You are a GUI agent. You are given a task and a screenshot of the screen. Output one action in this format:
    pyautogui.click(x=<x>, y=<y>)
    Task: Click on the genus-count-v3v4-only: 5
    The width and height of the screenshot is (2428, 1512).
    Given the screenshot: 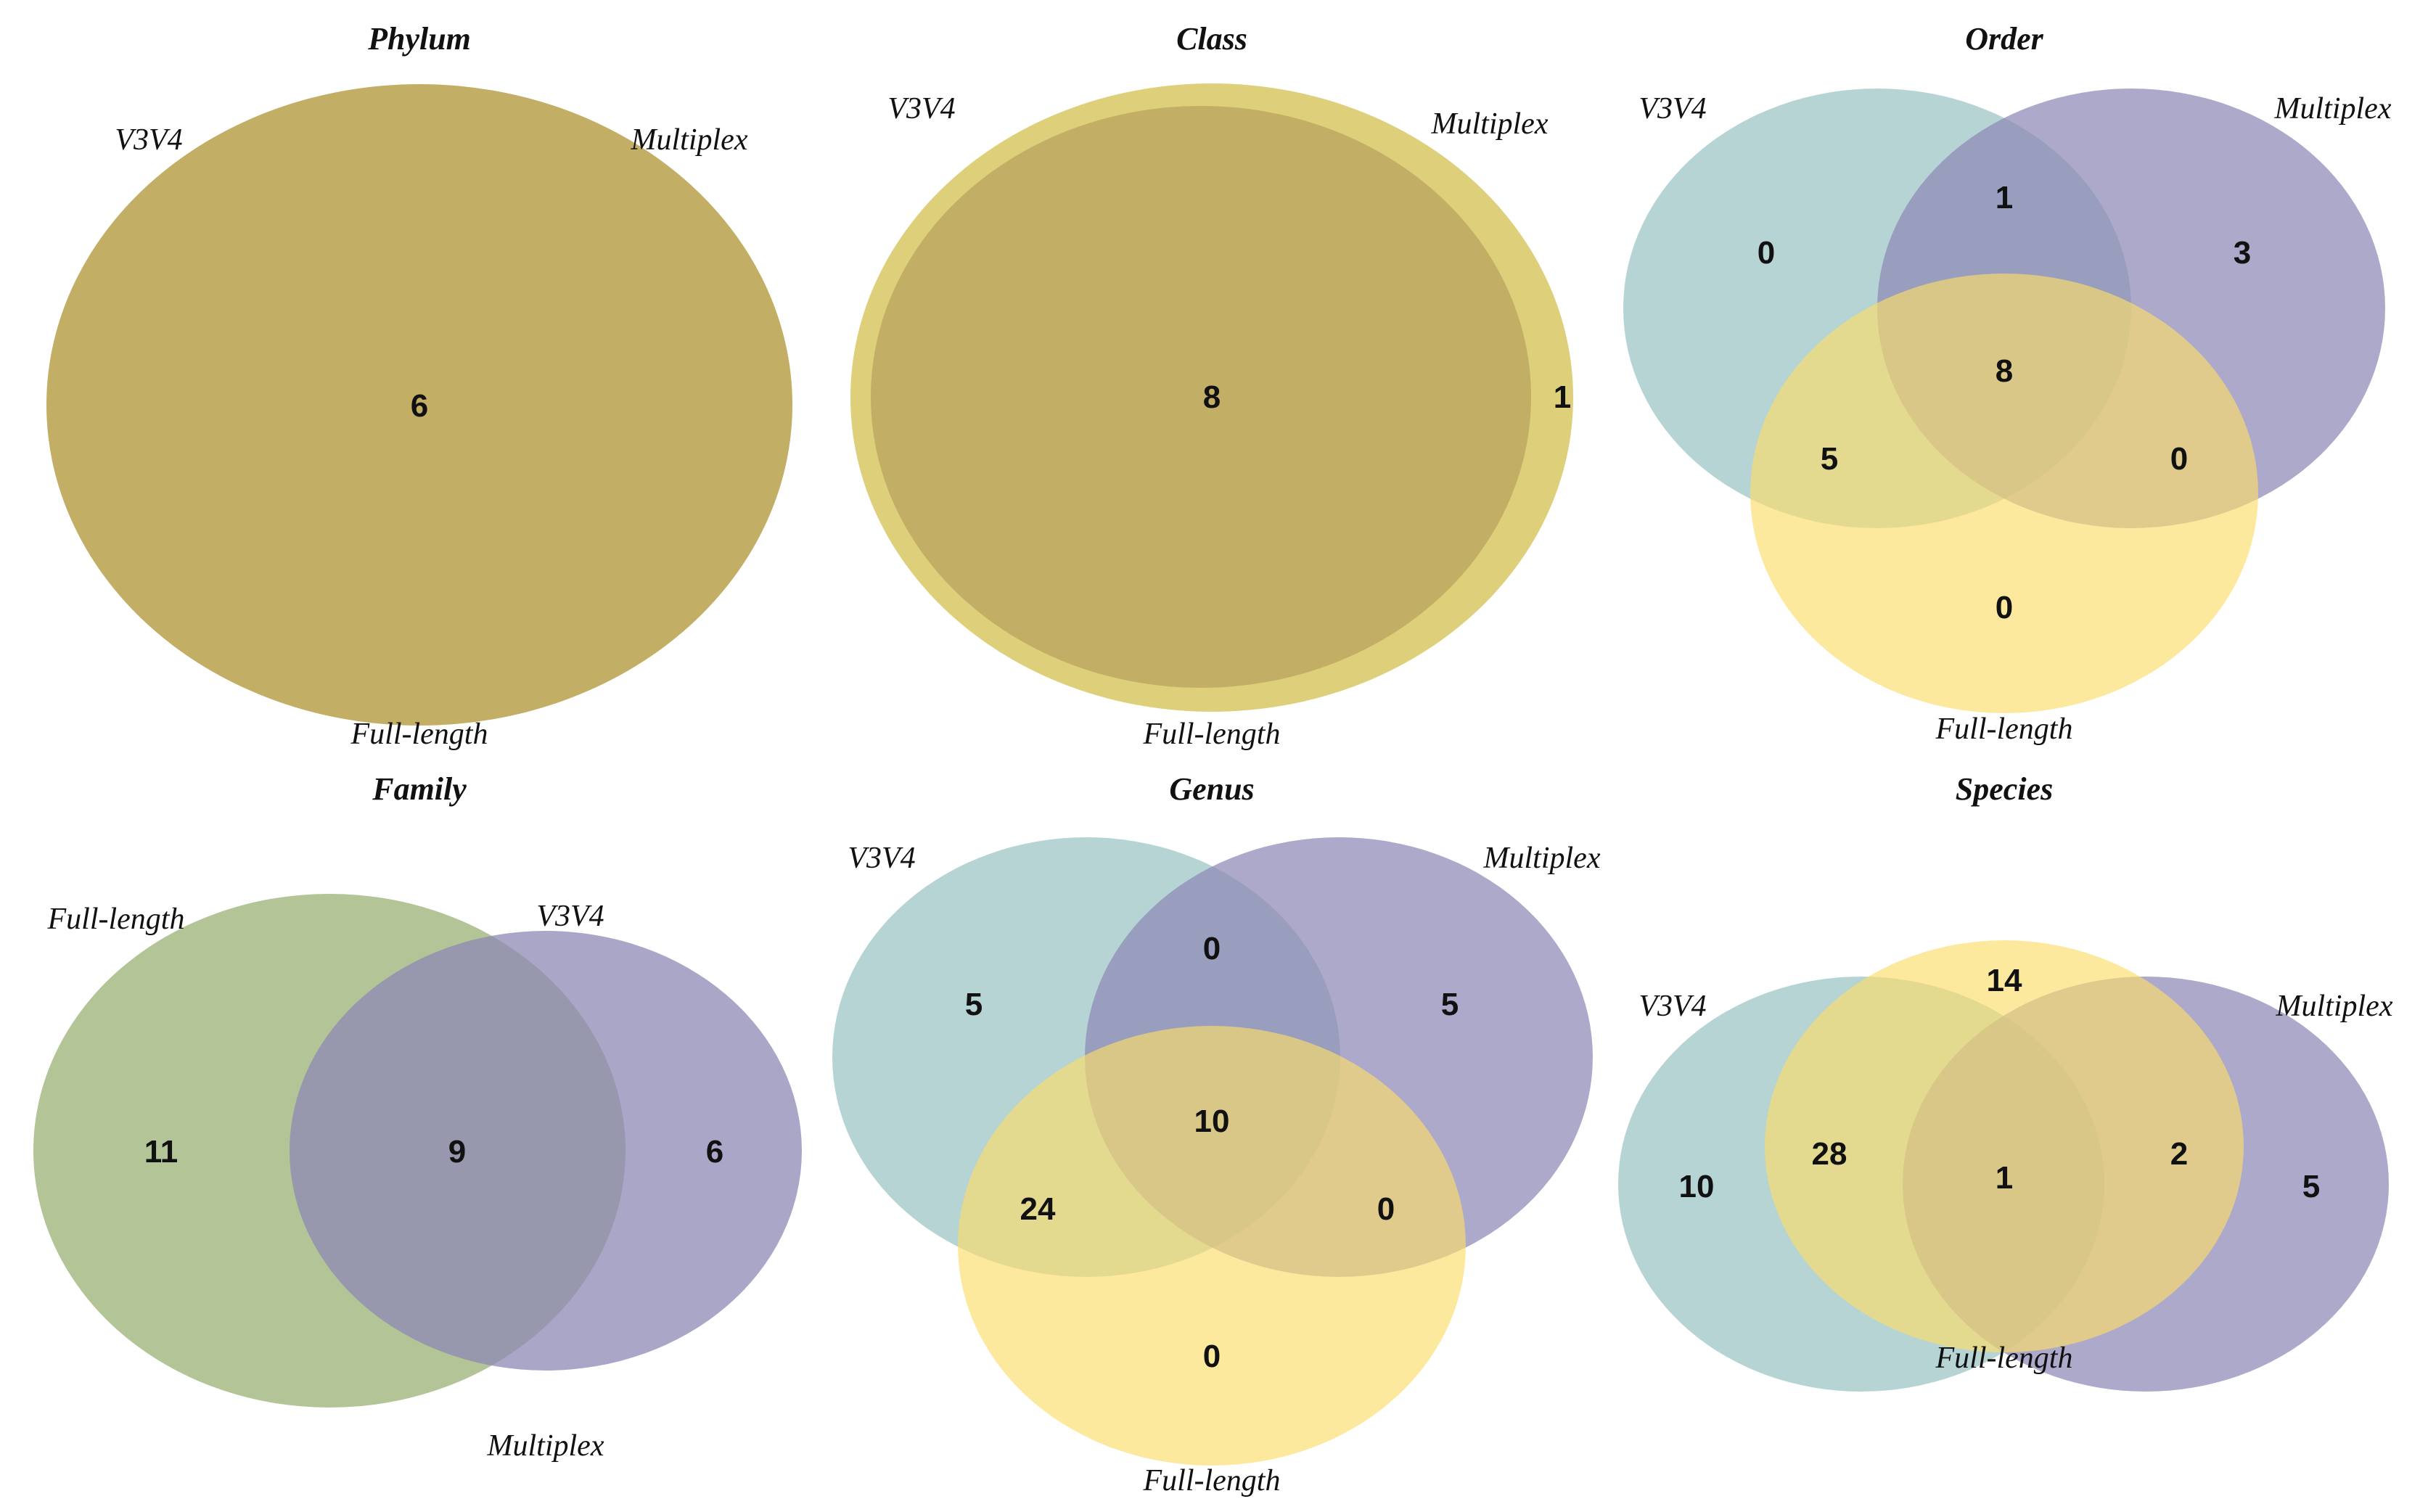 What is the action you would take?
    pyautogui.click(x=974, y=1005)
    